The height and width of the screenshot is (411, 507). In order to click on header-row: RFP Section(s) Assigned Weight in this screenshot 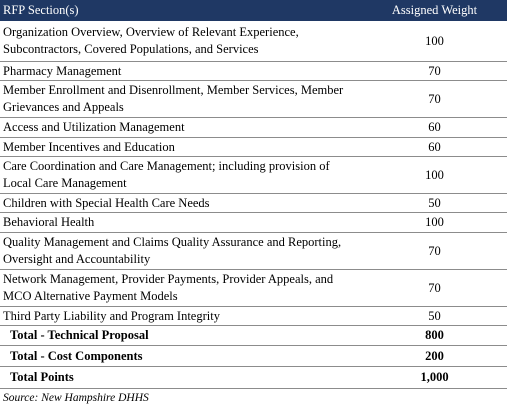, I will do `click(253, 10)`.